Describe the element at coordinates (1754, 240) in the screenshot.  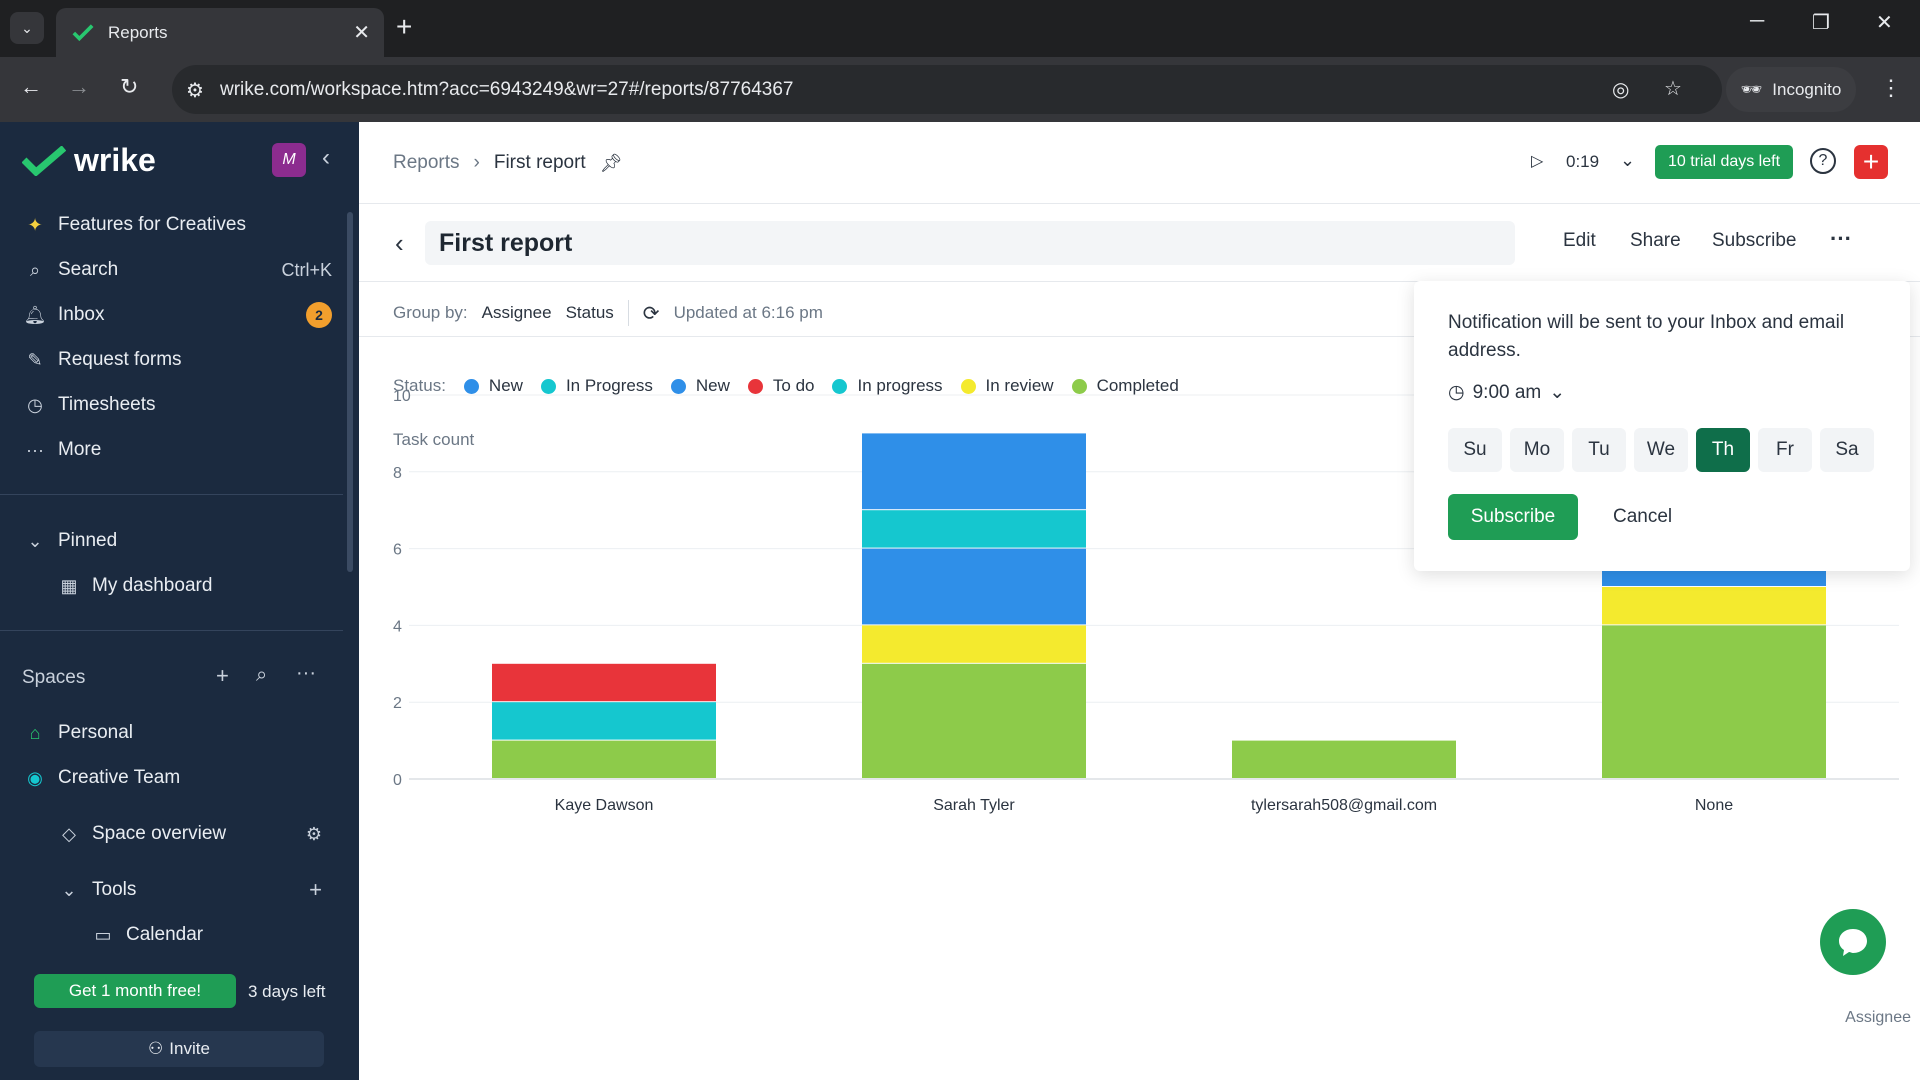
I see `subscribe-button: Subscribe` at that location.